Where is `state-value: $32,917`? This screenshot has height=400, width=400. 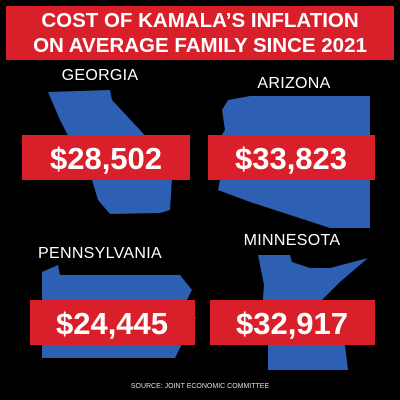 state-value: $32,917 is located at coordinates (292, 323).